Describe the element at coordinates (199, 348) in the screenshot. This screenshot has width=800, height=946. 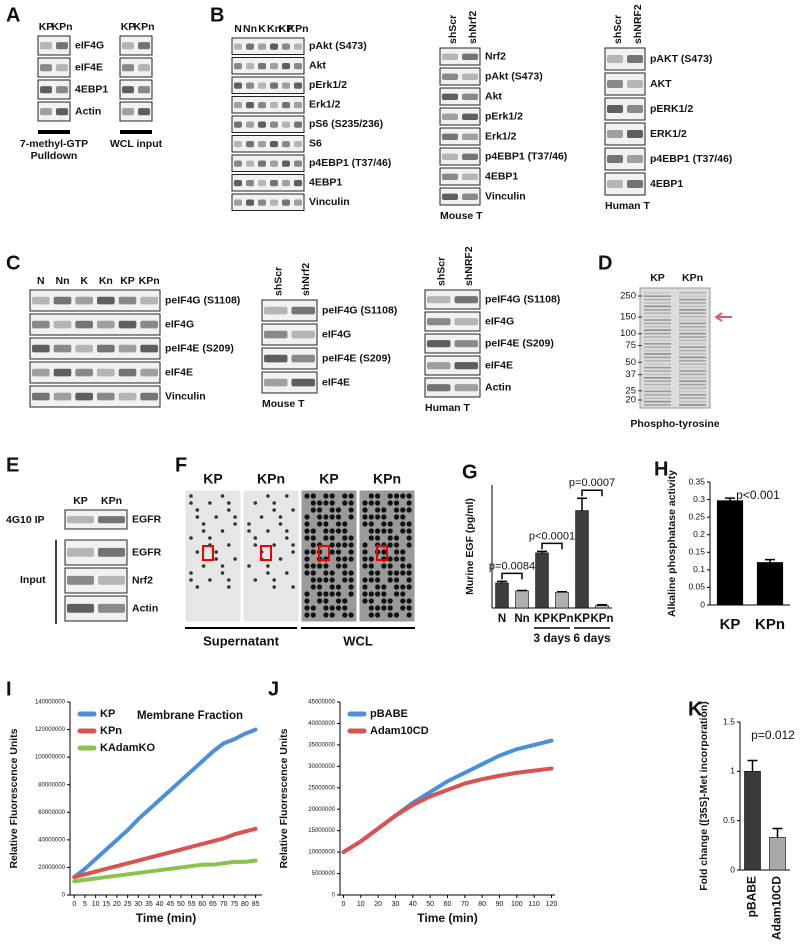
I see `row-label: peIF4E (S209)` at that location.